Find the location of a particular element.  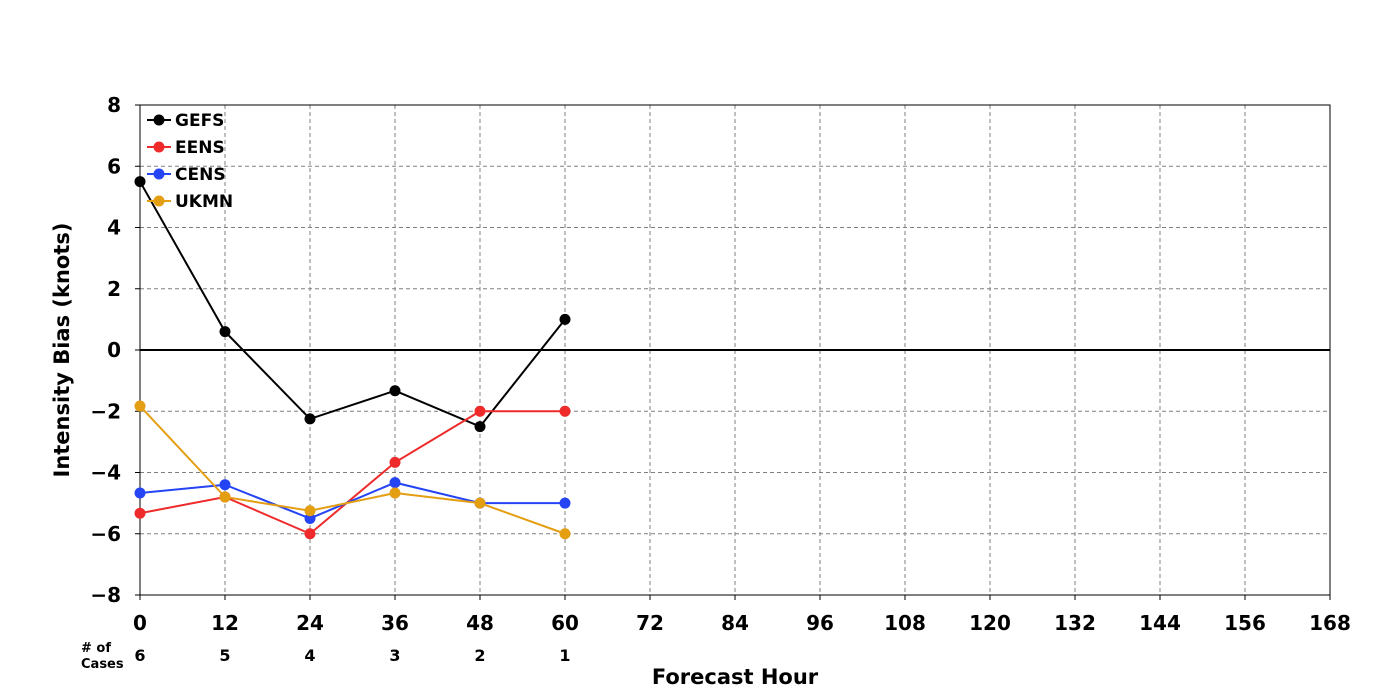

legend: GEFS EENS CENS UKMN is located at coordinates (190, 161).